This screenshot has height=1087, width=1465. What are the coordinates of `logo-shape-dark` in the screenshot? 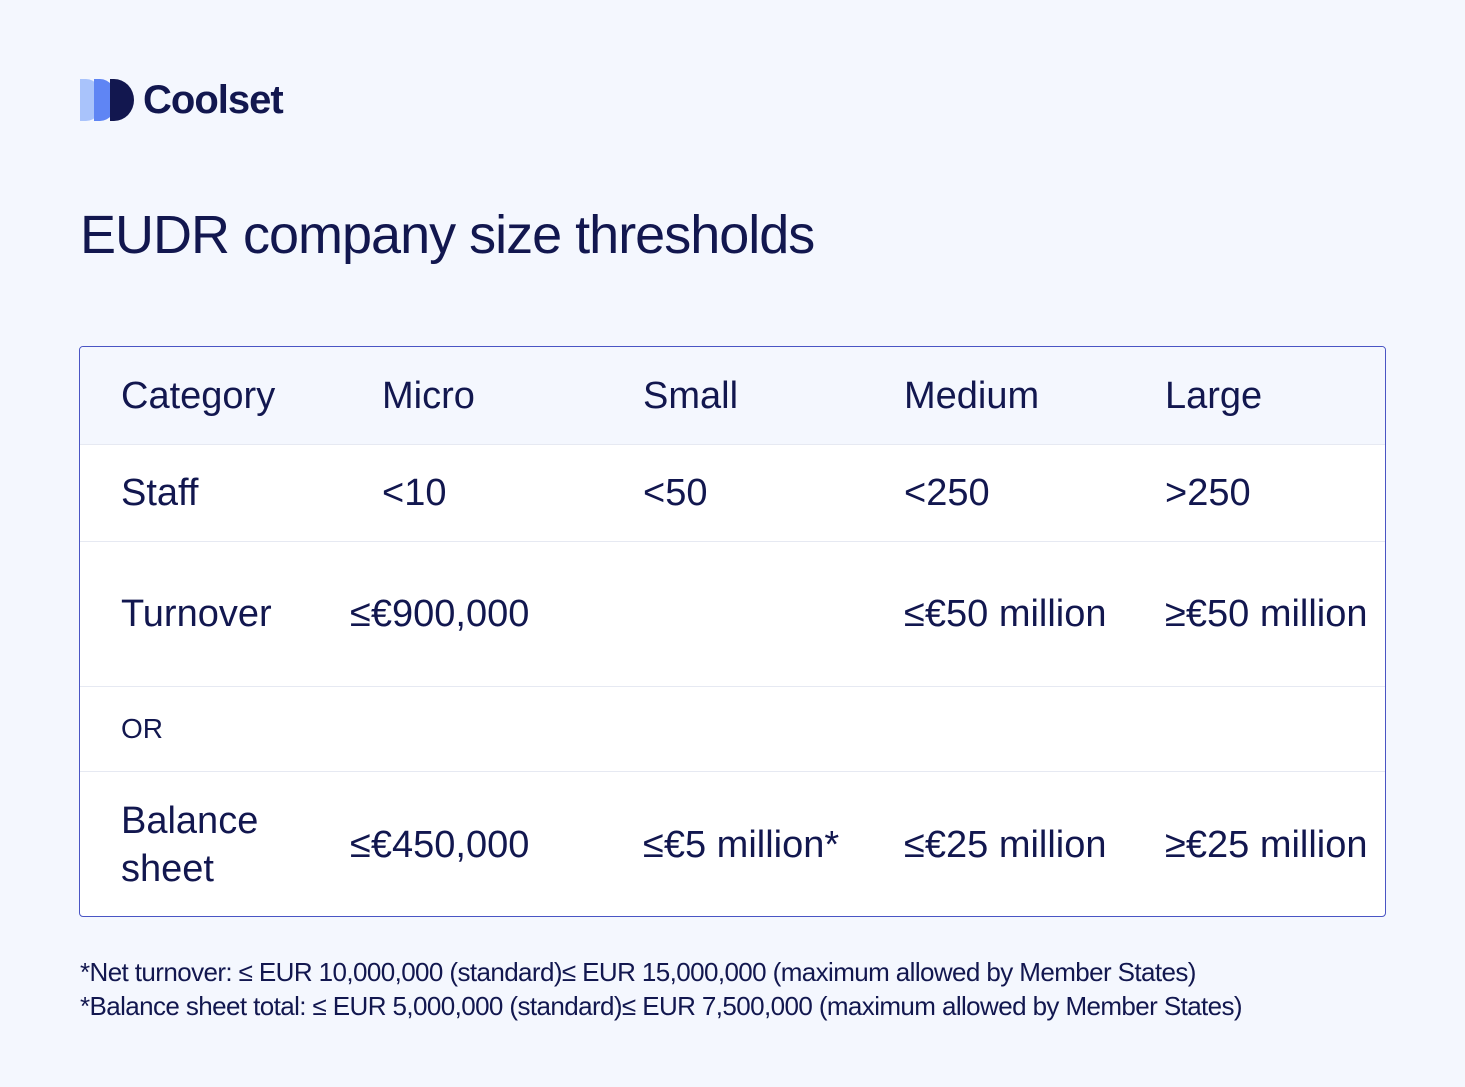 It's located at (122, 100).